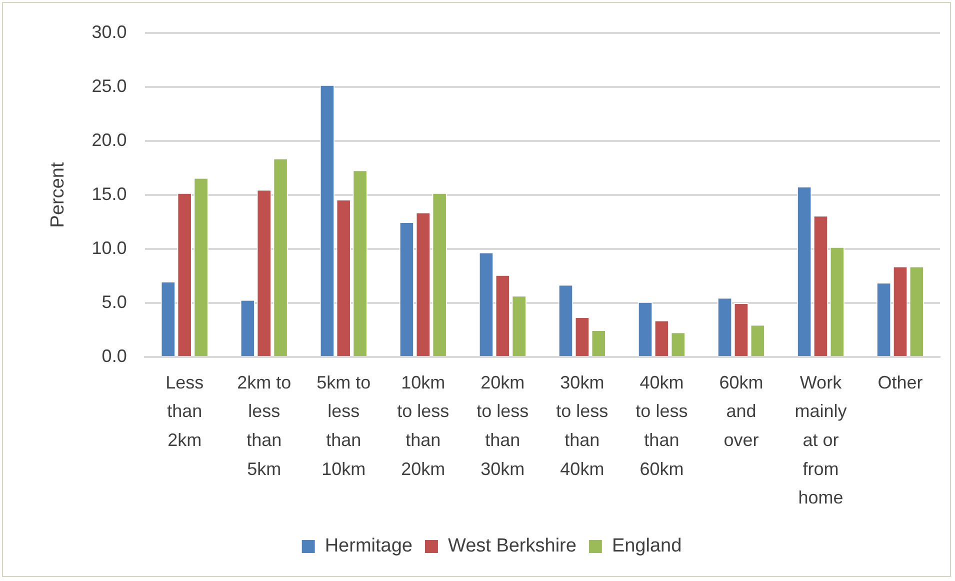 Image resolution: width=955 pixels, height=581 pixels. What do you see at coordinates (264, 425) in the screenshot?
I see `x-tick-label: 2km to less than 5km` at bounding box center [264, 425].